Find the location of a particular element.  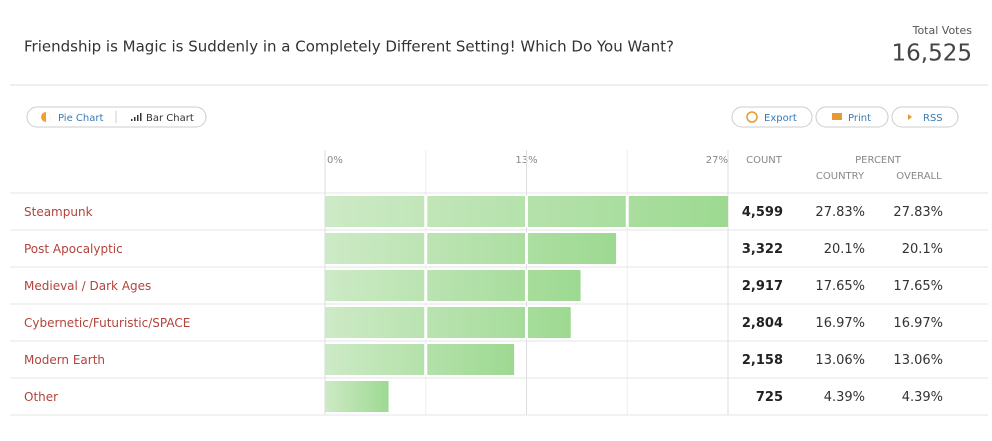

print-icon is located at coordinates (837, 116).